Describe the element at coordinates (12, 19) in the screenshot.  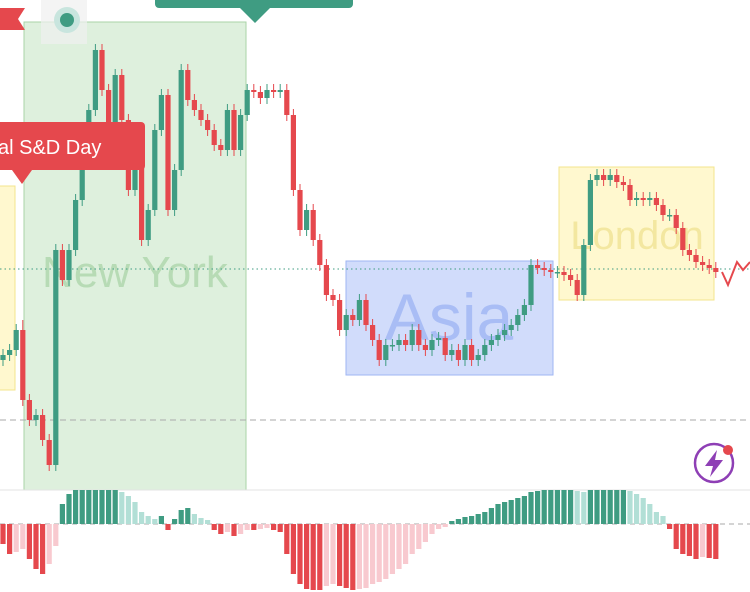
I see `flag-icon` at that location.